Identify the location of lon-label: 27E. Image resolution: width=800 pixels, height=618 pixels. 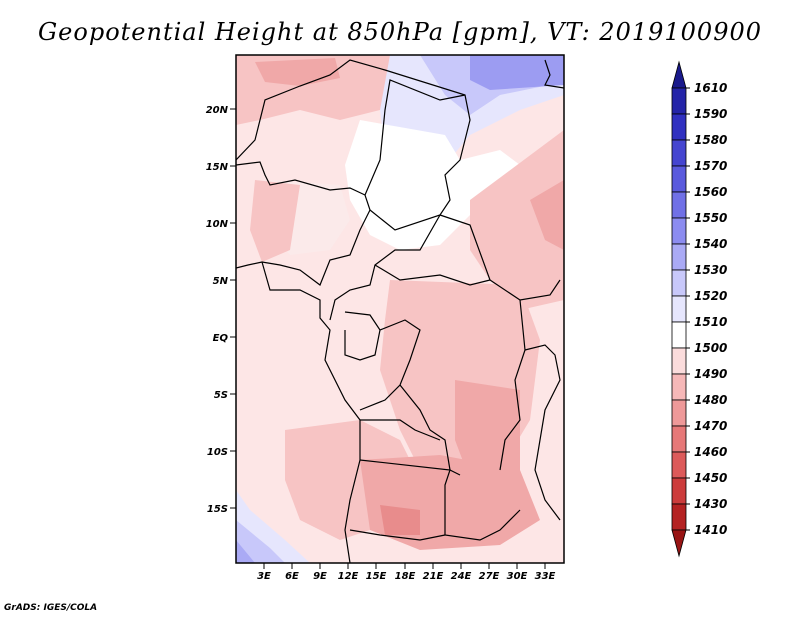
(489, 576).